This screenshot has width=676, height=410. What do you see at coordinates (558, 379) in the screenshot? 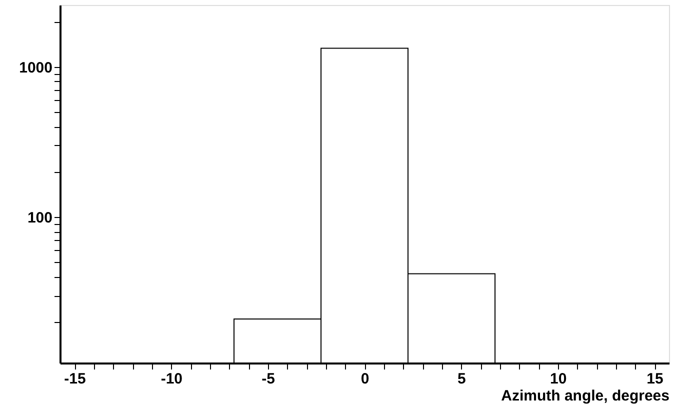
I see `x-tick-label: 10` at bounding box center [558, 379].